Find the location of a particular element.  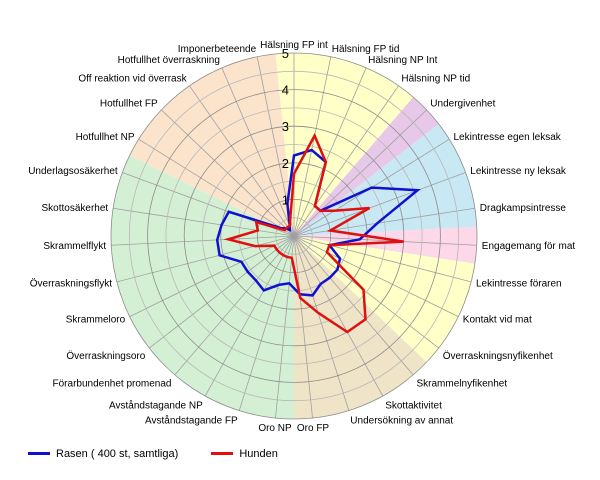

category-label-9: Lekintresse föraren is located at coordinates (519, 284).